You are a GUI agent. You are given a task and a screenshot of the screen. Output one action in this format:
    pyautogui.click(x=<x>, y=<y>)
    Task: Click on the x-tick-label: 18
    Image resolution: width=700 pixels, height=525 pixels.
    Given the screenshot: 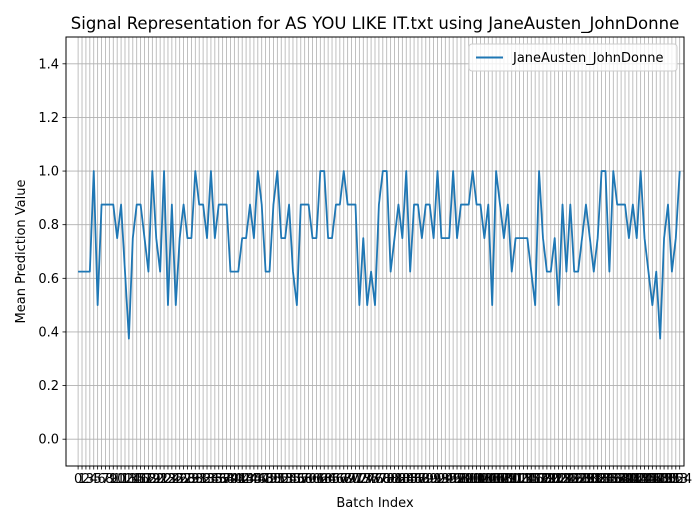 What is the action you would take?
    pyautogui.click(x=148, y=479)
    